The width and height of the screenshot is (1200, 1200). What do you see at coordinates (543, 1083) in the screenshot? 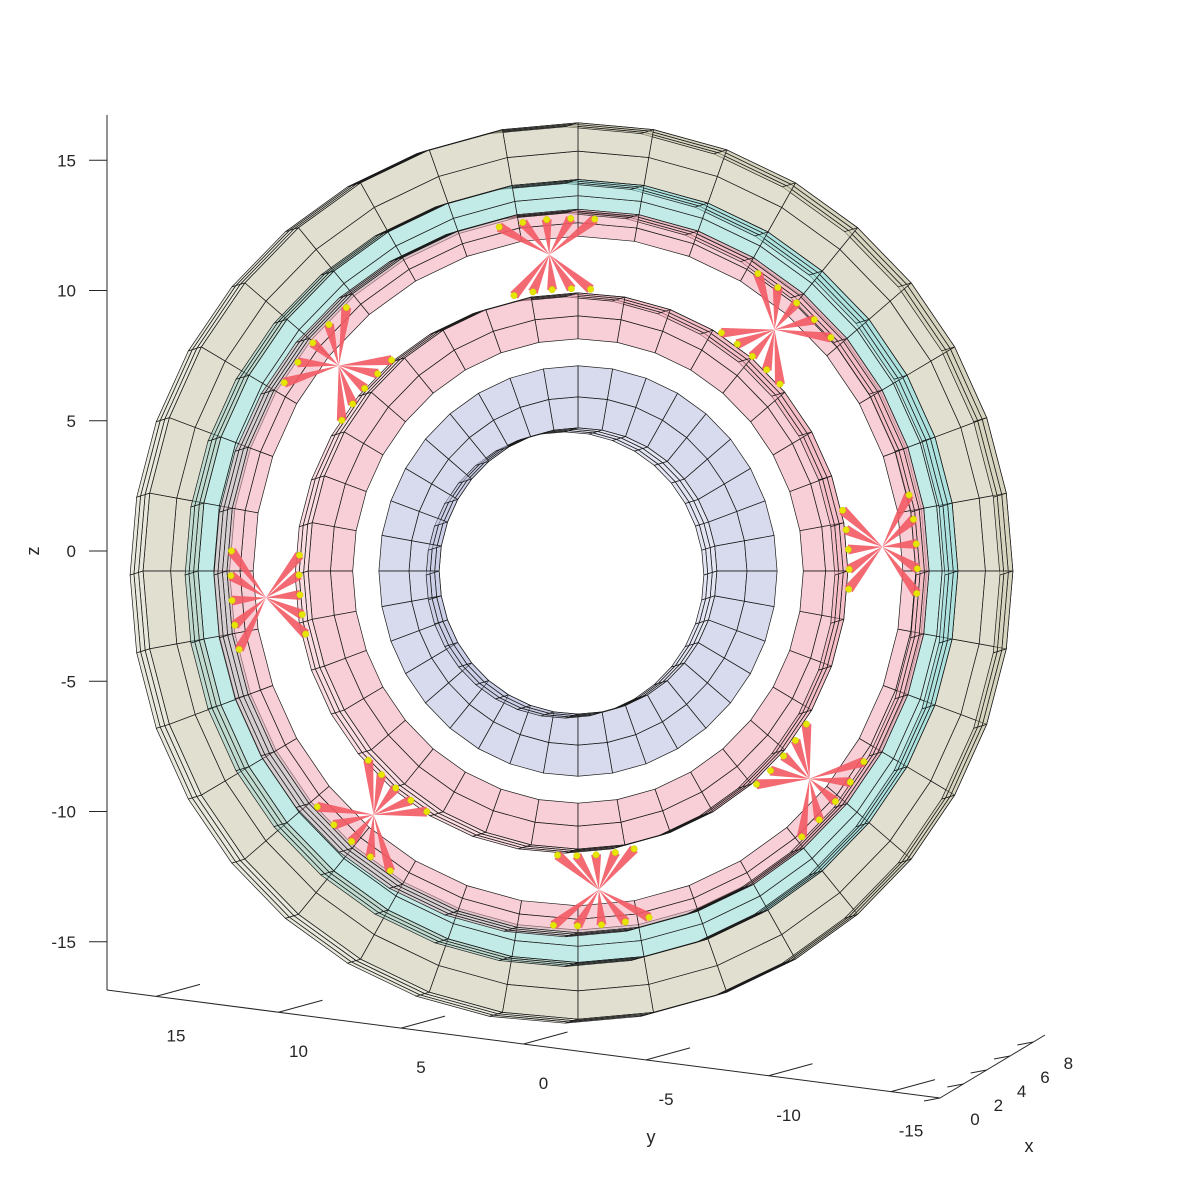
I see `y-tick-label: 0` at bounding box center [543, 1083].